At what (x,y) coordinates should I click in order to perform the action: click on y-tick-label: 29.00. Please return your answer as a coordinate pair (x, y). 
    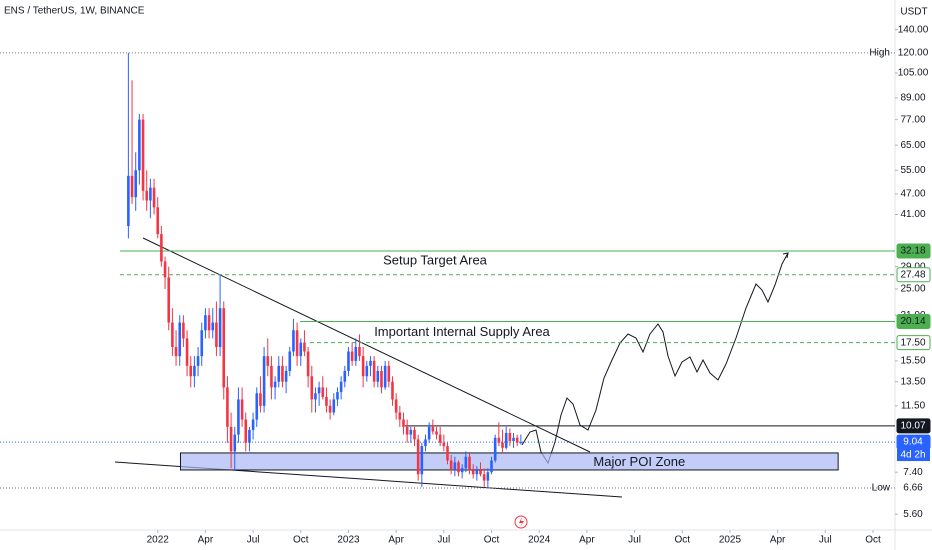
    Looking at the image, I should click on (912, 266).